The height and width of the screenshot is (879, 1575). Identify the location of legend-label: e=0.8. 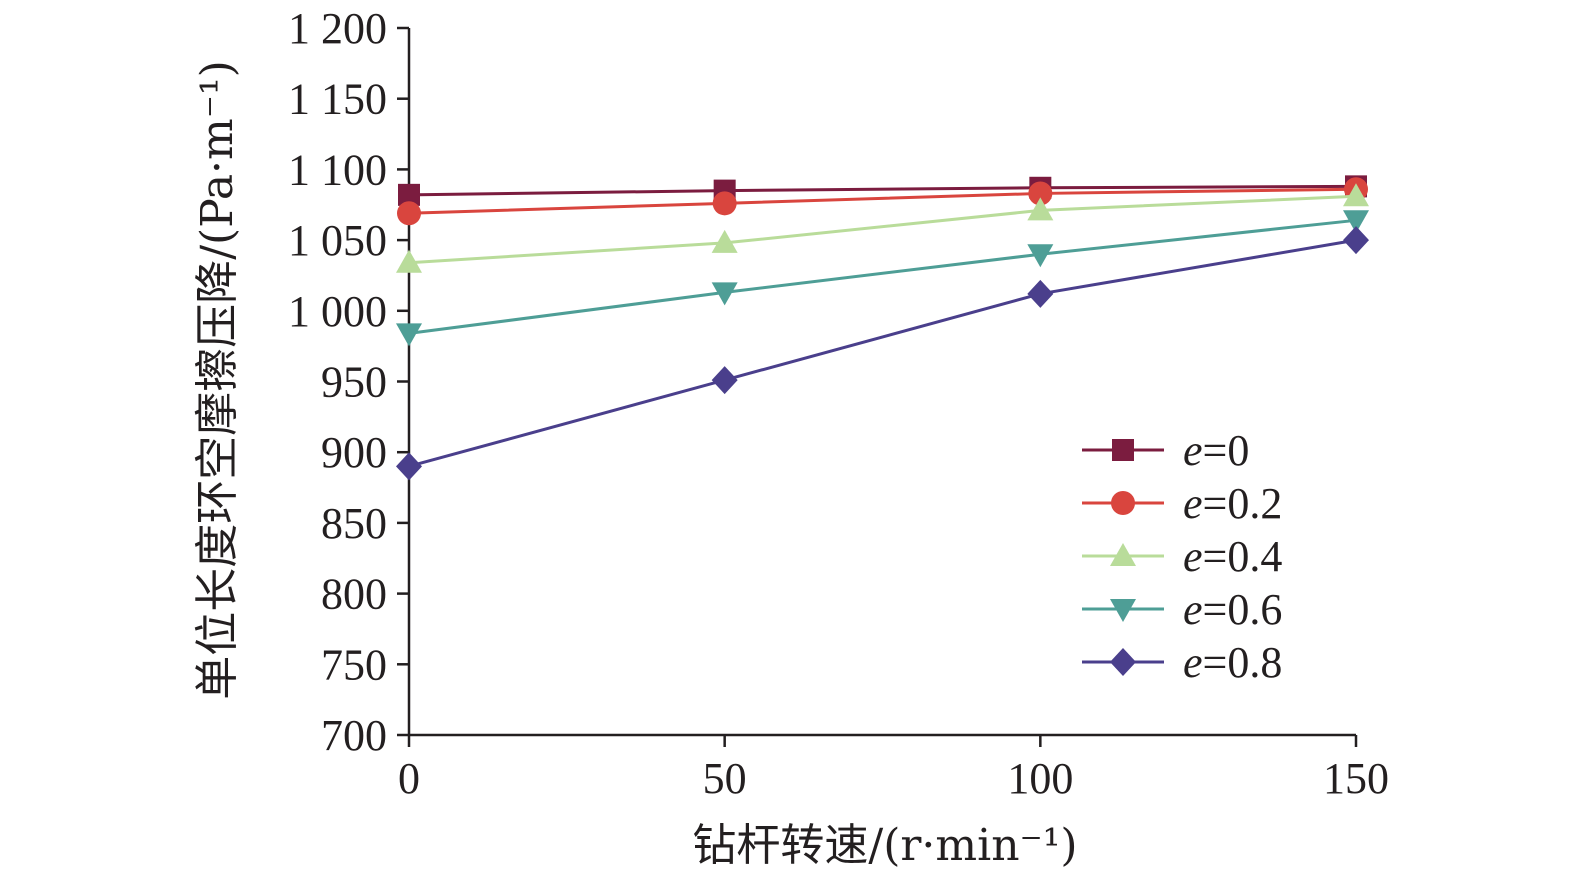
(1232, 662).